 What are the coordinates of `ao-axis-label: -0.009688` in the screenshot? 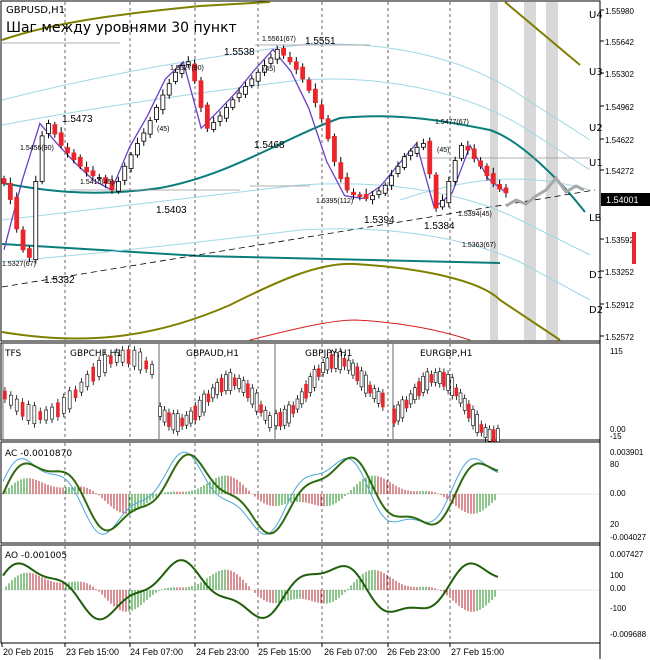 It's located at (628, 634).